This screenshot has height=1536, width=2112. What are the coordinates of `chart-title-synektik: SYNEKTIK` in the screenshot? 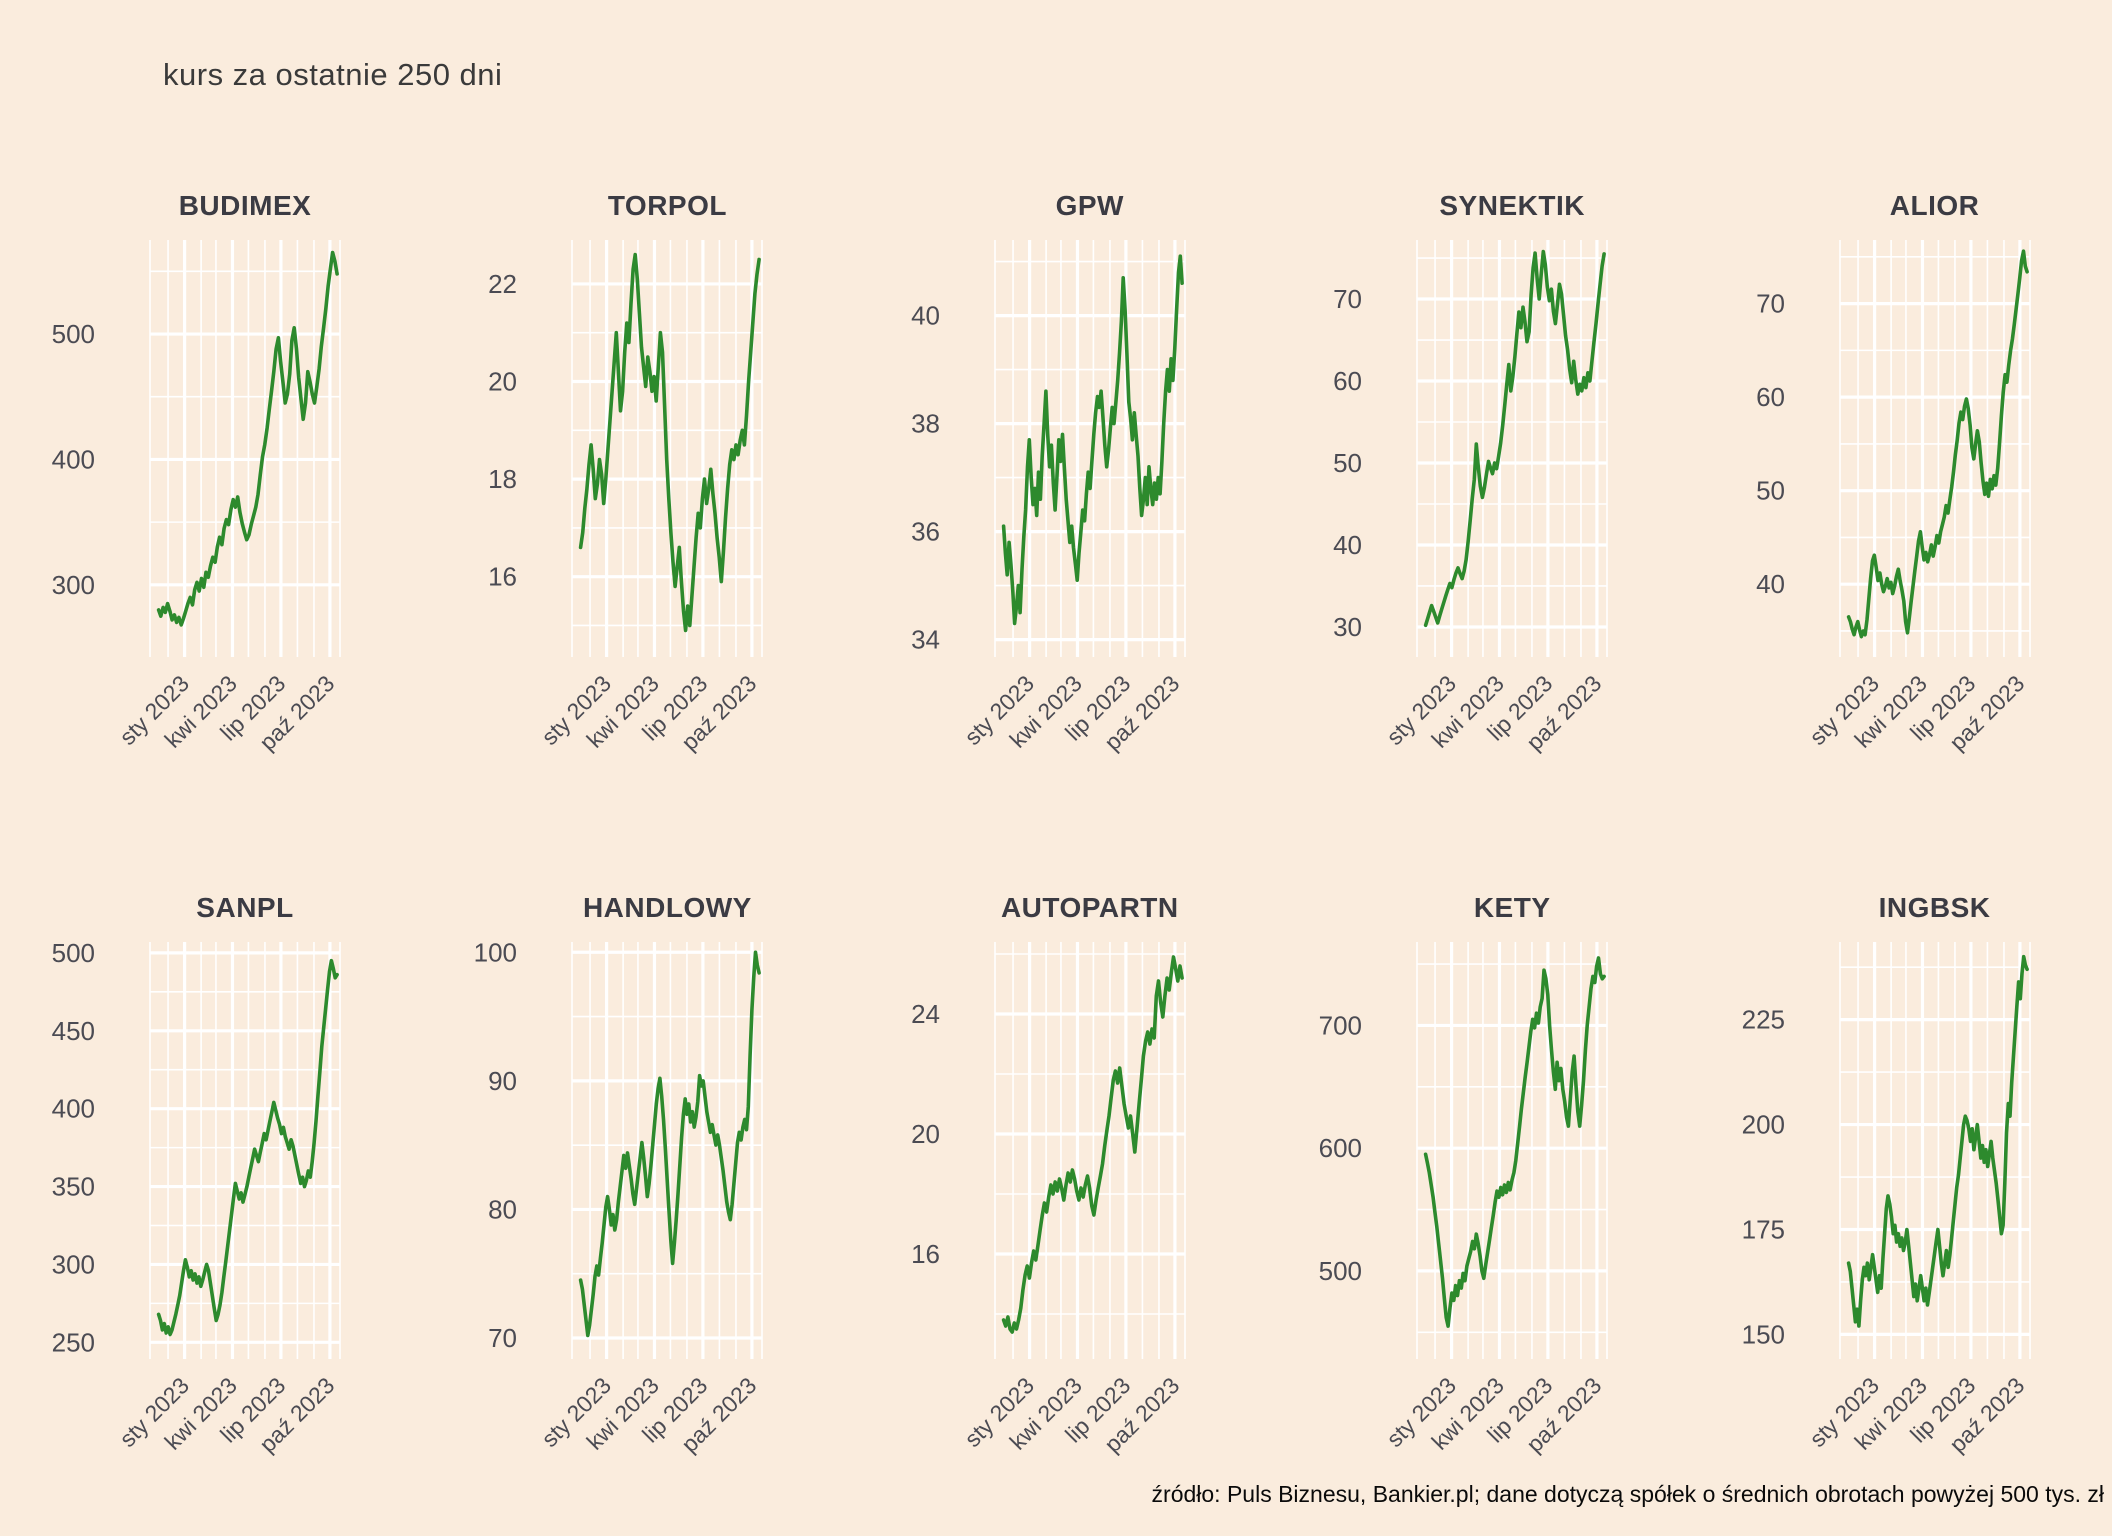 It's located at (1512, 205).